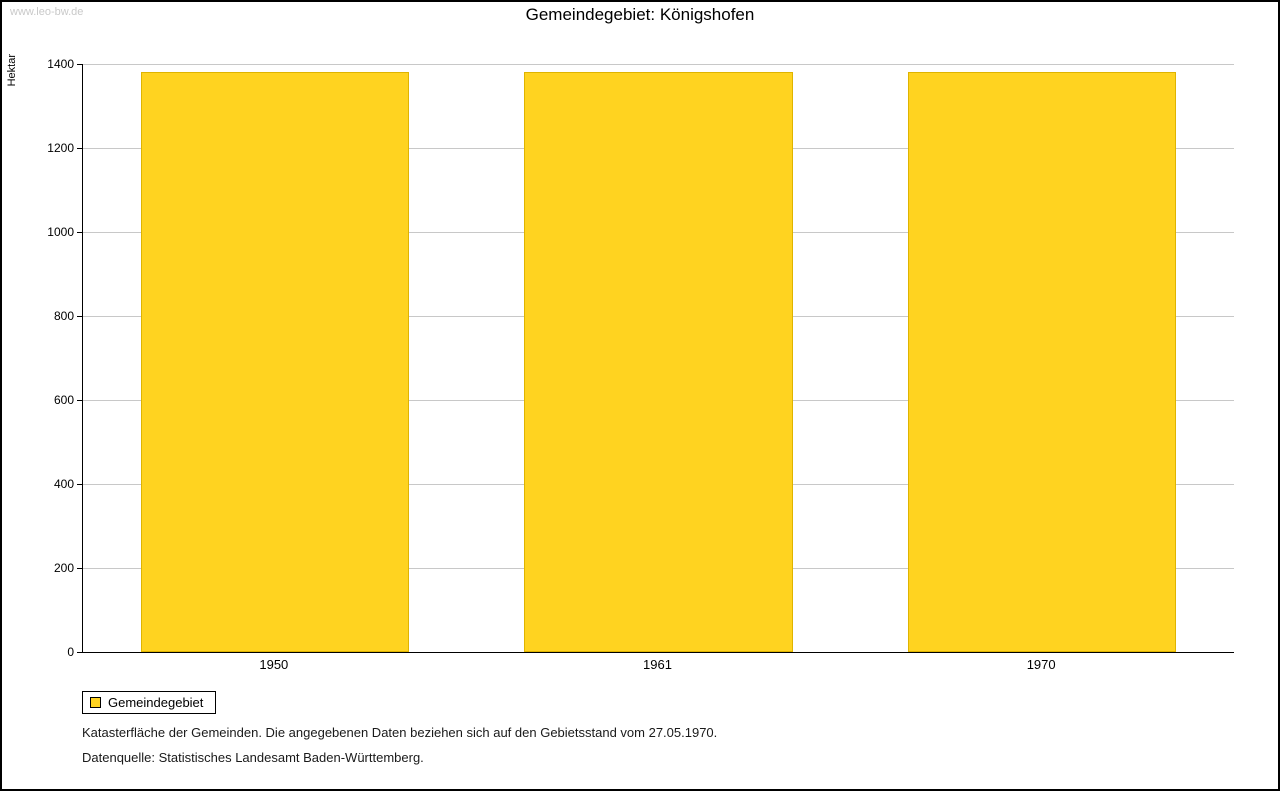 Image resolution: width=1280 pixels, height=791 pixels. I want to click on chart-title: Gemeindegebiet: Königshofen, so click(640, 14).